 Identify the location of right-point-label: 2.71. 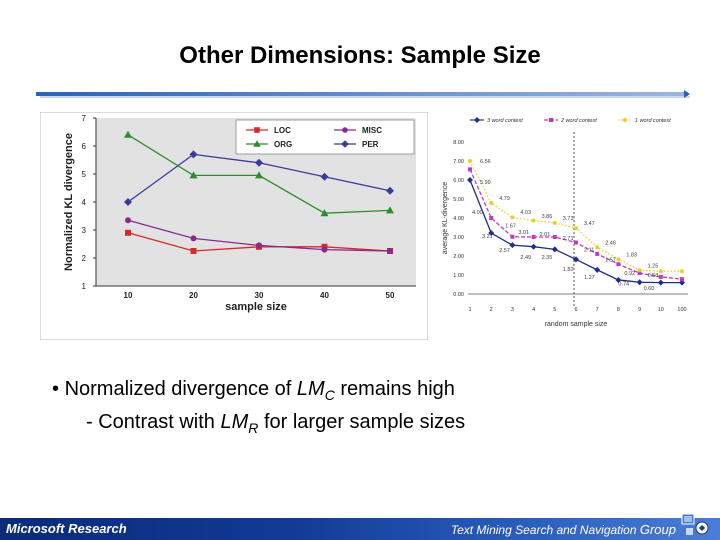
(568, 239).